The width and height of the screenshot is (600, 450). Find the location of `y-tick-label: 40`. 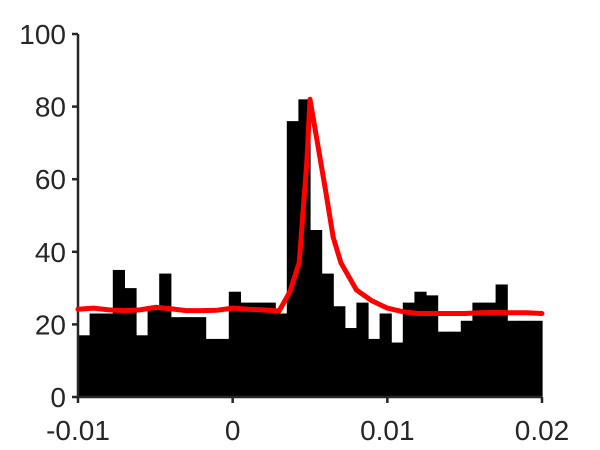

y-tick-label: 40 is located at coordinates (50, 252).